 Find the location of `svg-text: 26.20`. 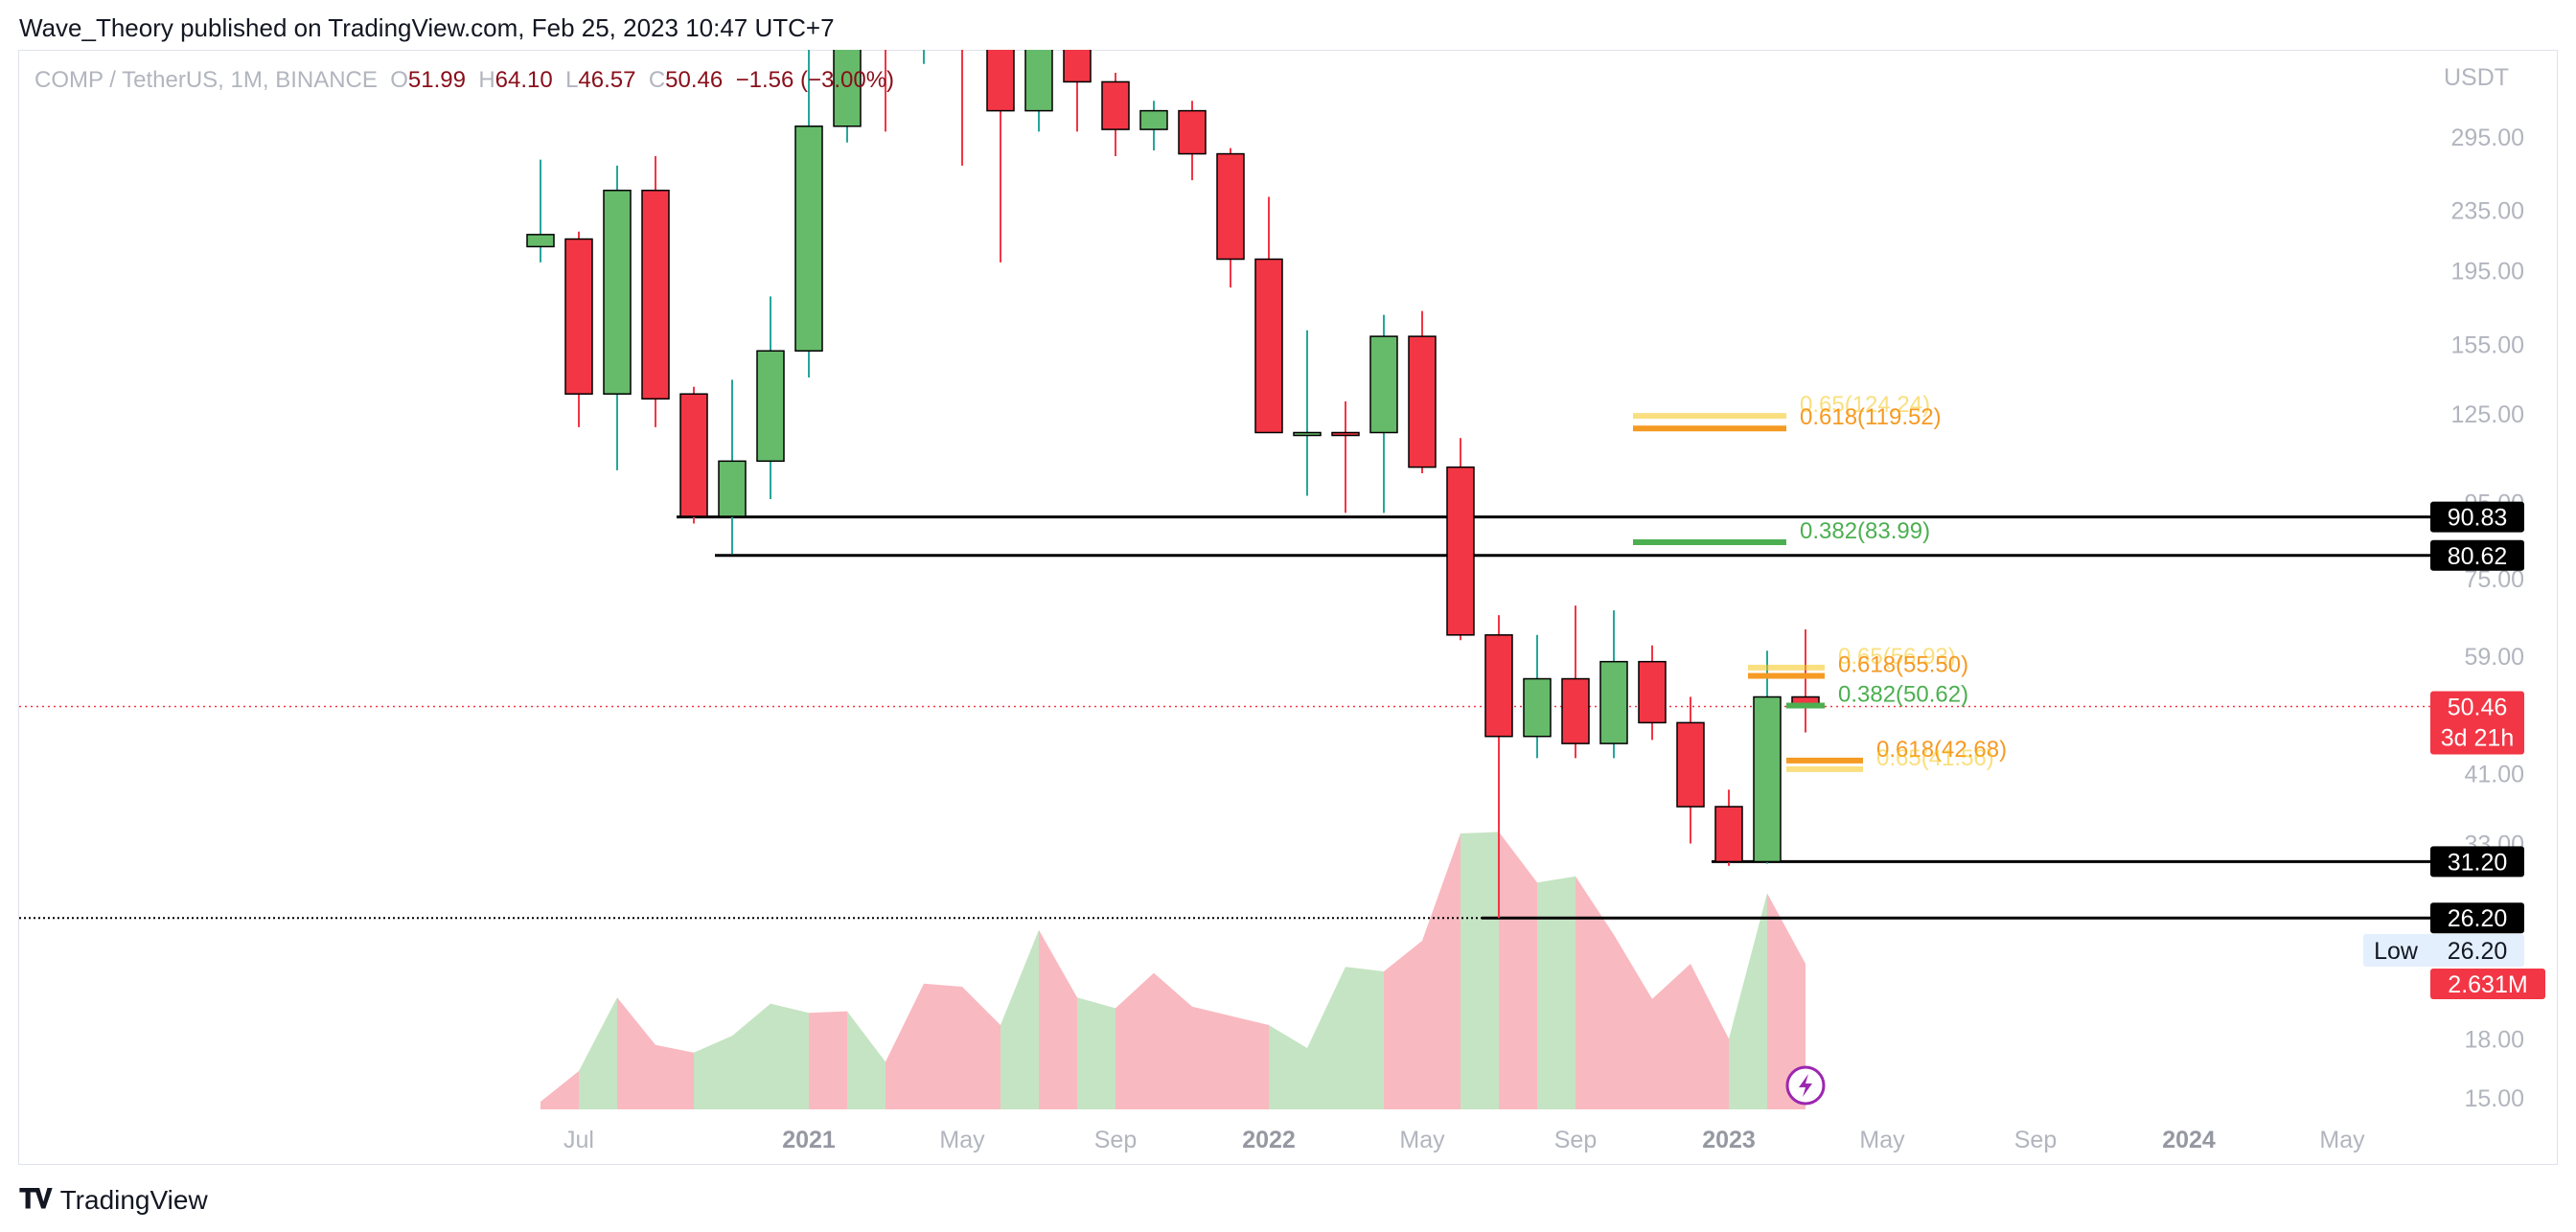

svg-text: 26.20 is located at coordinates (2478, 918).